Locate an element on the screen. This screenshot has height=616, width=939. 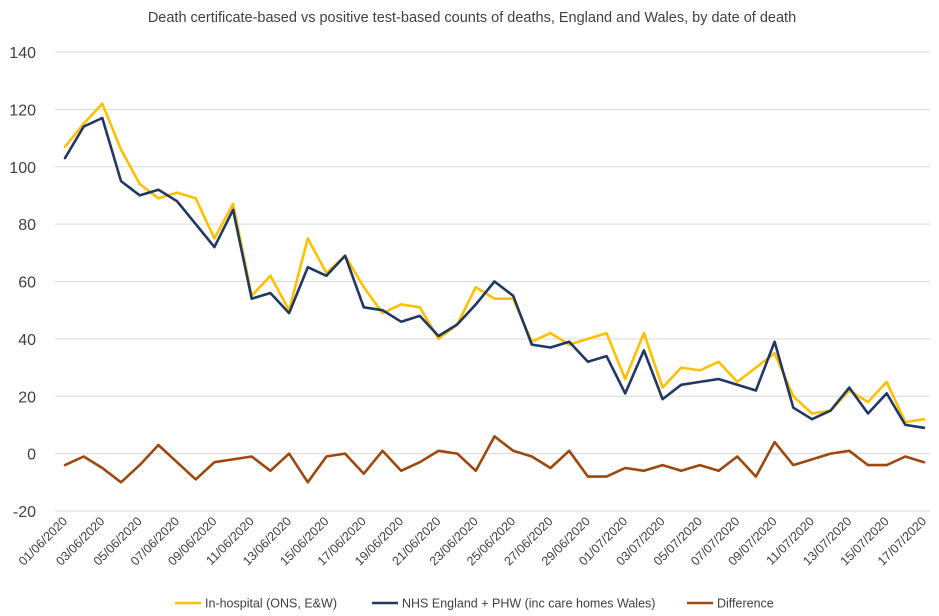
legend-label: NHS England + PHW (inc care homes Wales) is located at coordinates (528, 604).